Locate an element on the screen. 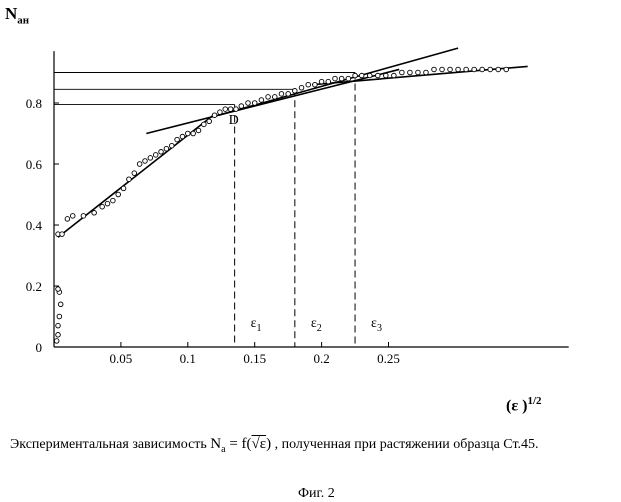  y-tick-label: 0 is located at coordinates (39, 347).